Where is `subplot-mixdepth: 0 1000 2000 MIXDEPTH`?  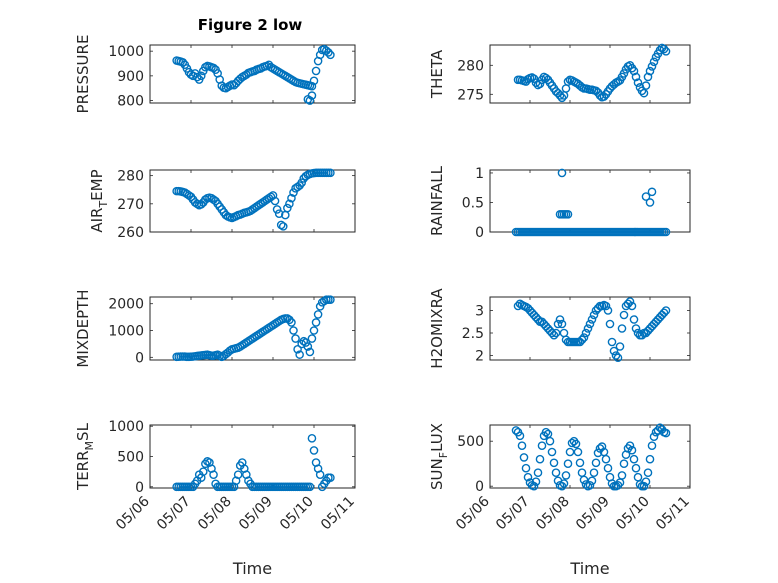 subplot-mixdepth: 0 1000 2000 MIXDEPTH is located at coordinates (215, 328).